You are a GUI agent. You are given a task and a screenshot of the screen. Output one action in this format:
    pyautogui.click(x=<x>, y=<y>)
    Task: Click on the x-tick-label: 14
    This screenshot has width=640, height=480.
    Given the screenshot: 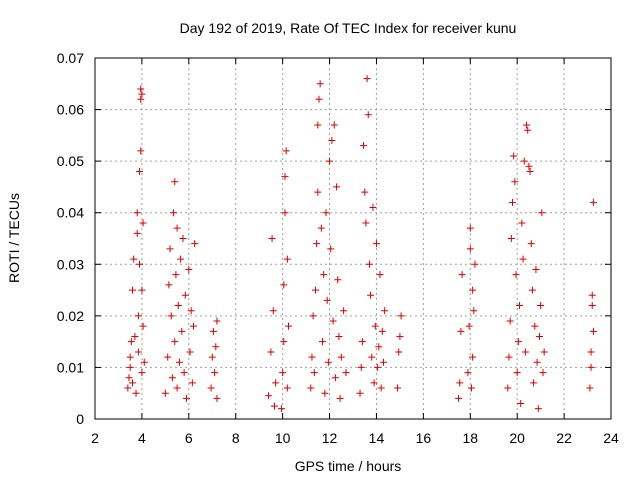 What is the action you would take?
    pyautogui.click(x=377, y=438)
    